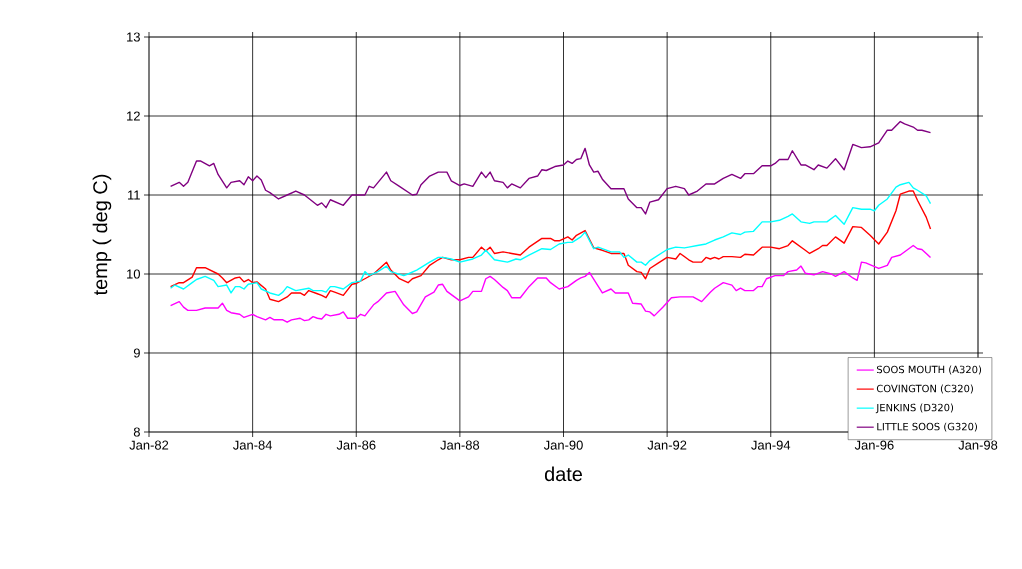  Describe the element at coordinates (133, 116) in the screenshot. I see `y-tick-label: 12` at that location.